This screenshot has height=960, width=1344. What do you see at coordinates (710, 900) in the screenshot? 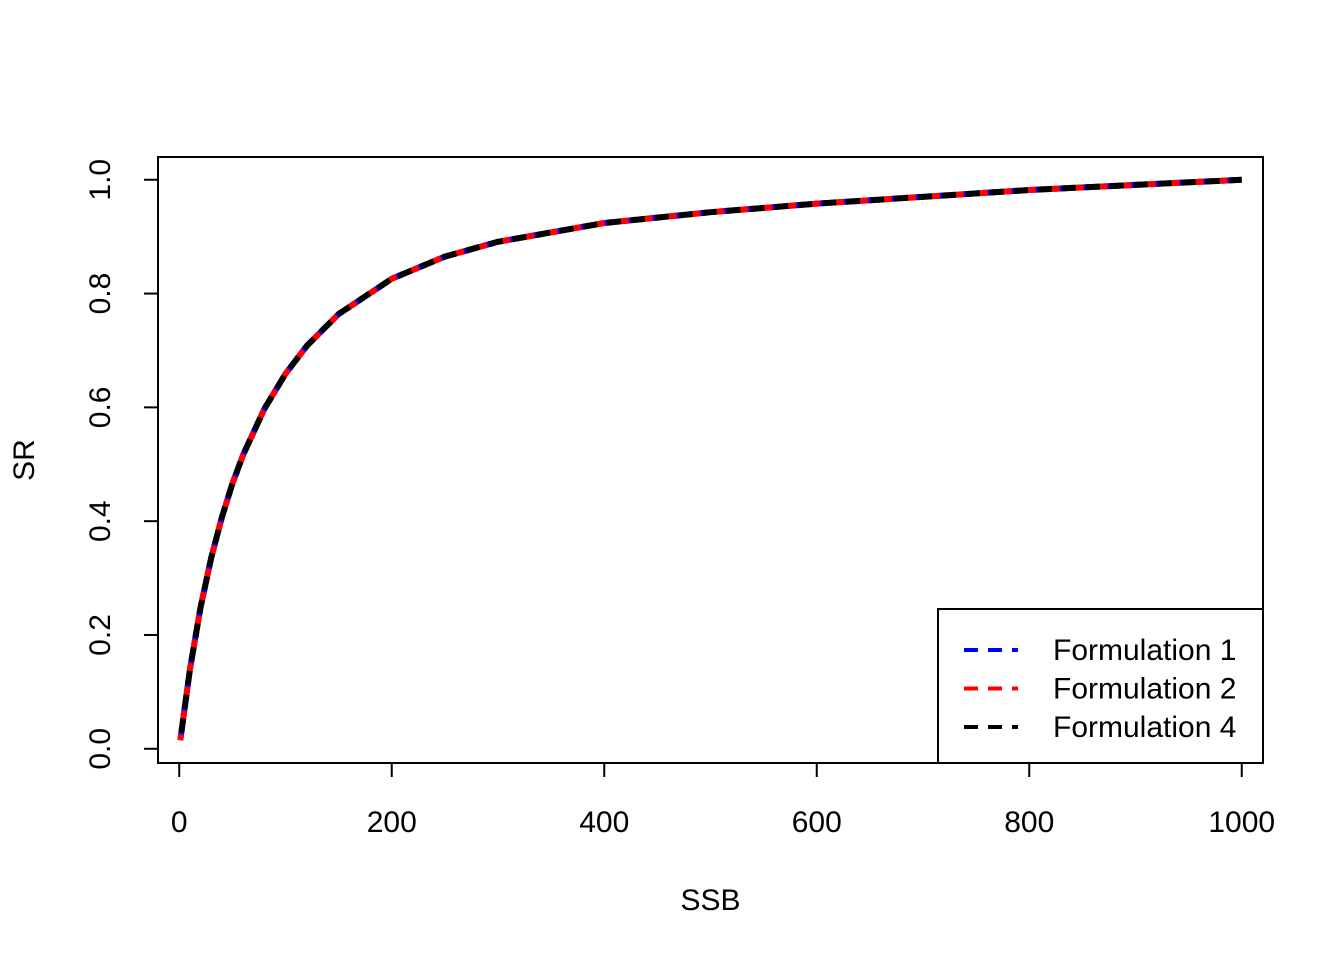
I see `x-axis-title: SSB` at bounding box center [710, 900].